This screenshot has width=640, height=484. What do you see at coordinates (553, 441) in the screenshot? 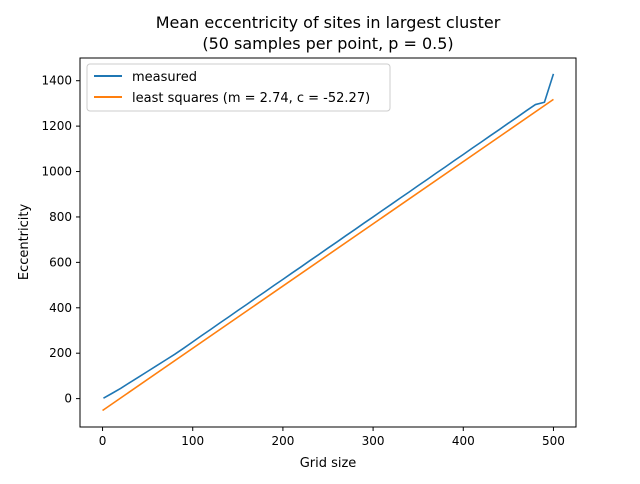
I see `x-tick-label: 500` at bounding box center [553, 441].